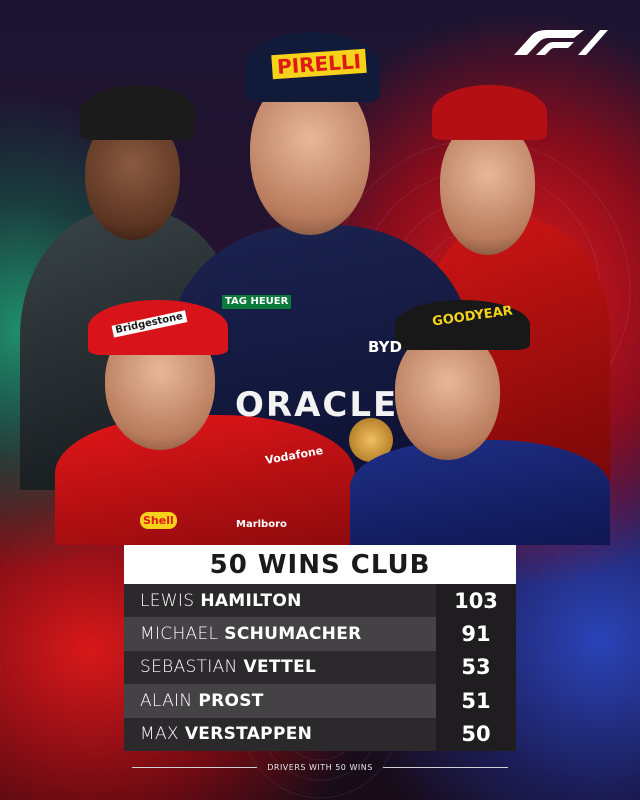 This screenshot has height=800, width=640. Describe the element at coordinates (385, 347) in the screenshot. I see `sponsor-byd: BYD` at that location.